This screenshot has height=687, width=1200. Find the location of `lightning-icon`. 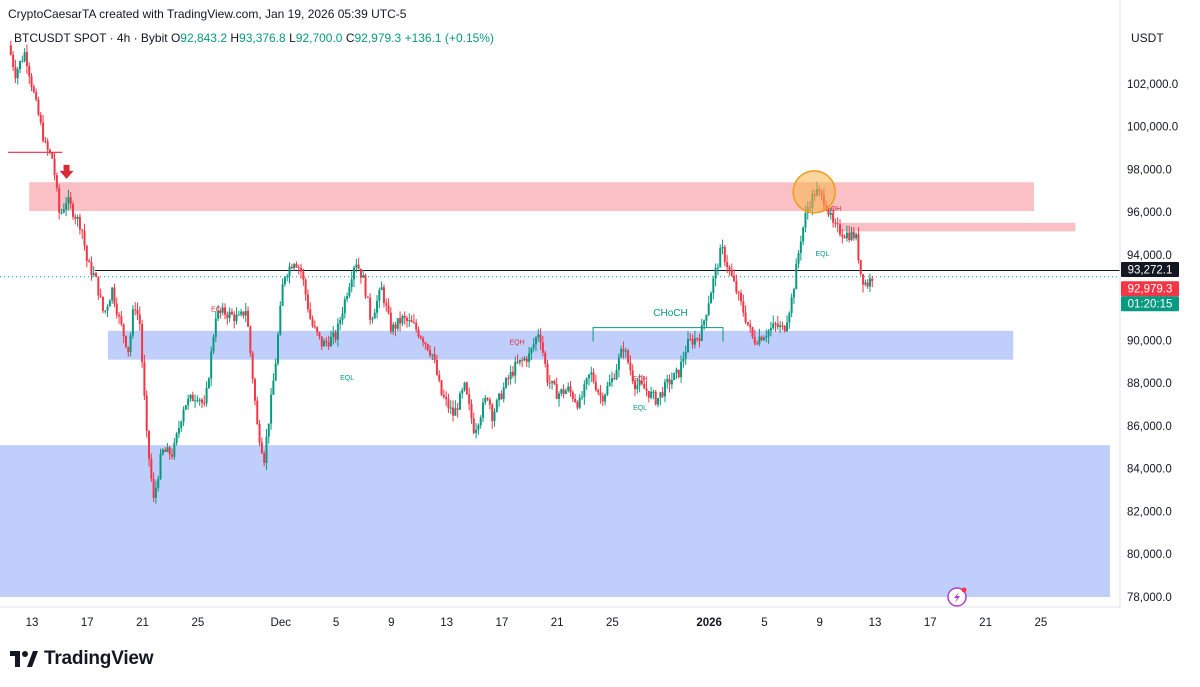

lightning-icon is located at coordinates (957, 597).